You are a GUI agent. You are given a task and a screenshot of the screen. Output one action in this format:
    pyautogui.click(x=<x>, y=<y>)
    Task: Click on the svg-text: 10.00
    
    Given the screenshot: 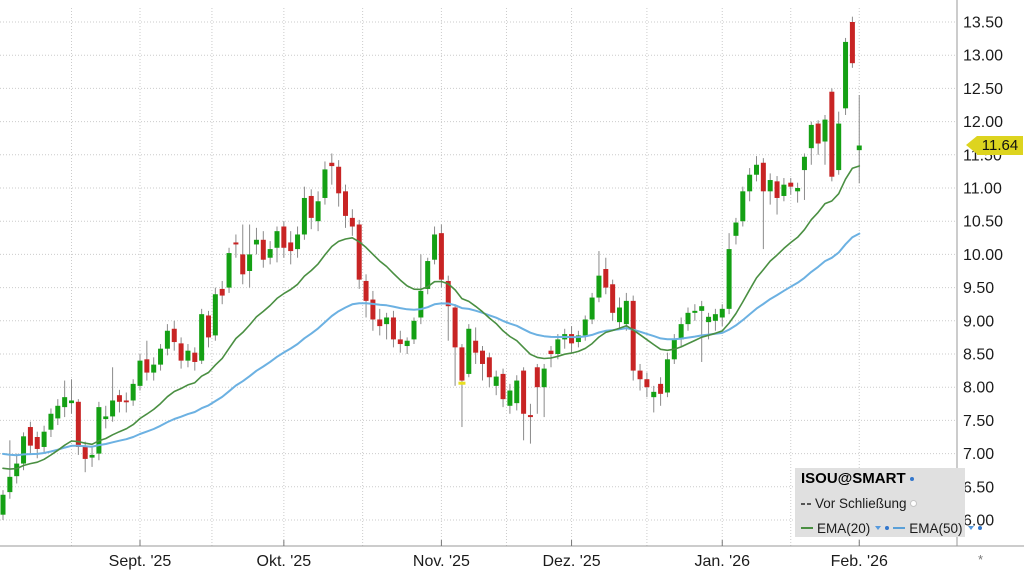 What is the action you would take?
    pyautogui.click(x=983, y=255)
    